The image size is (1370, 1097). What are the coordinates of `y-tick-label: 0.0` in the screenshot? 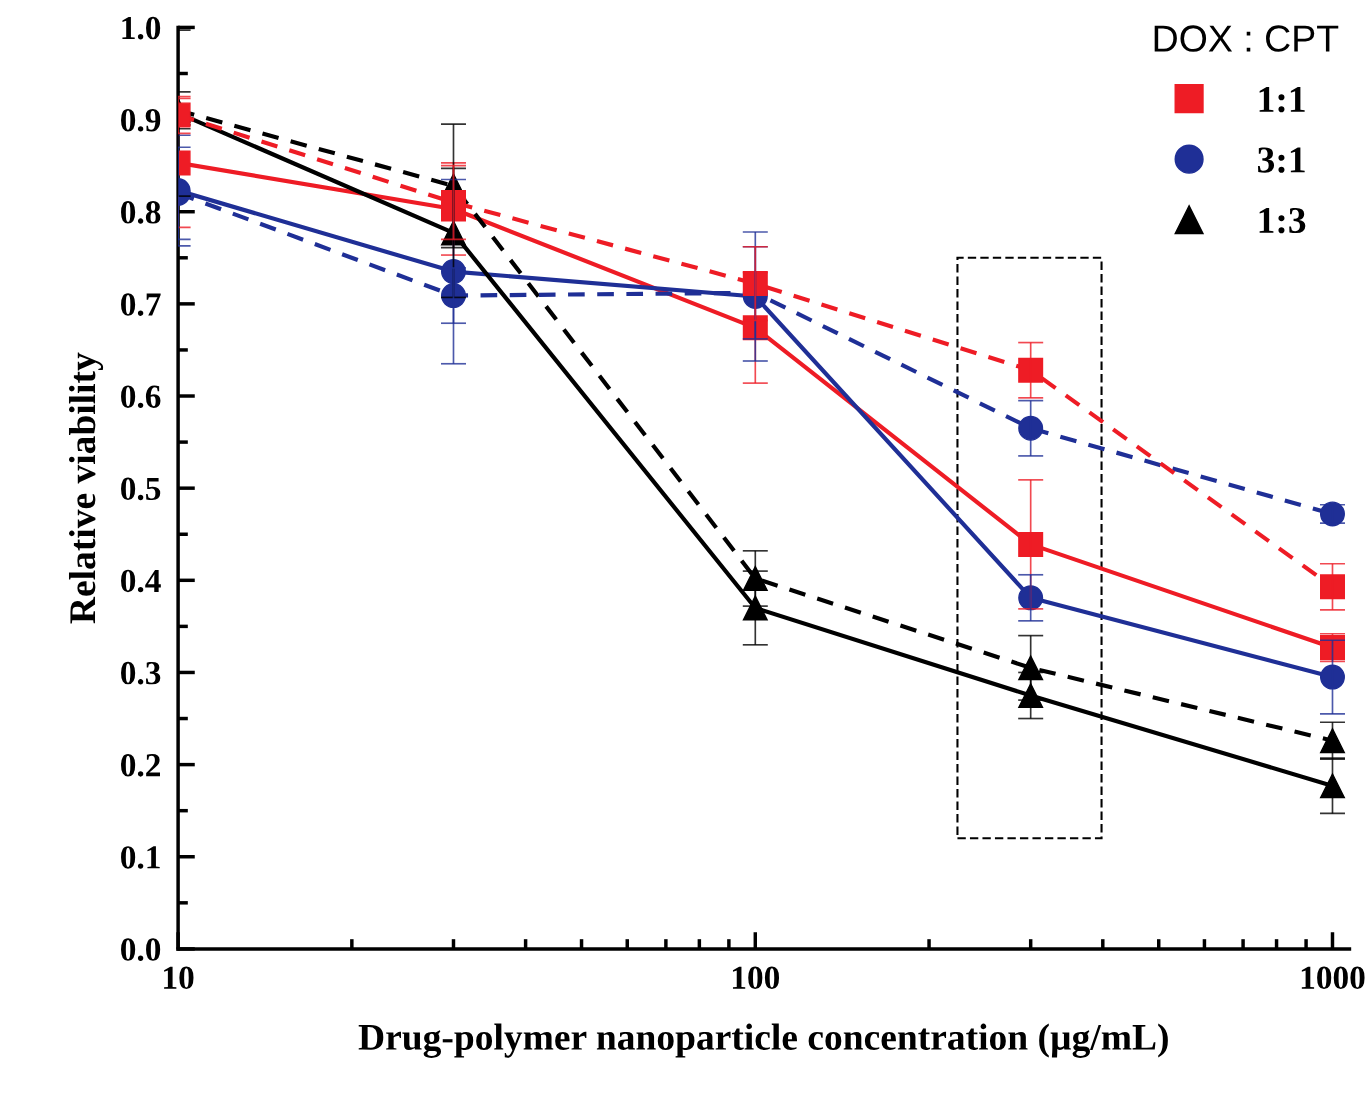 It's located at (141, 949).